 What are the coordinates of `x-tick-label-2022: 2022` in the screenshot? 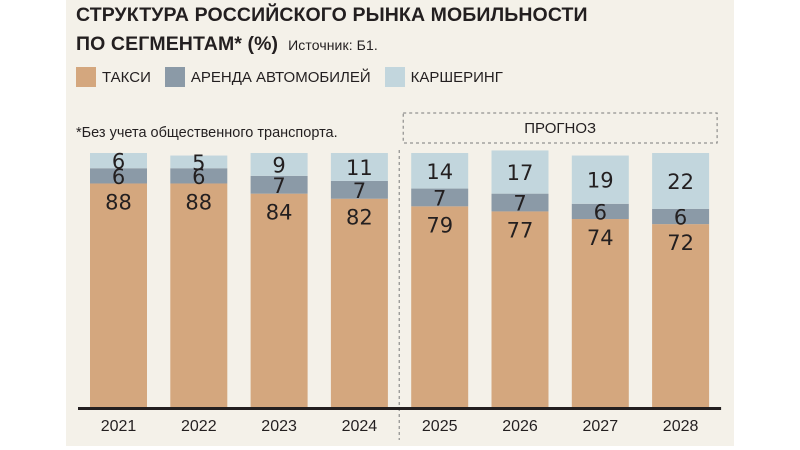 It's located at (199, 426).